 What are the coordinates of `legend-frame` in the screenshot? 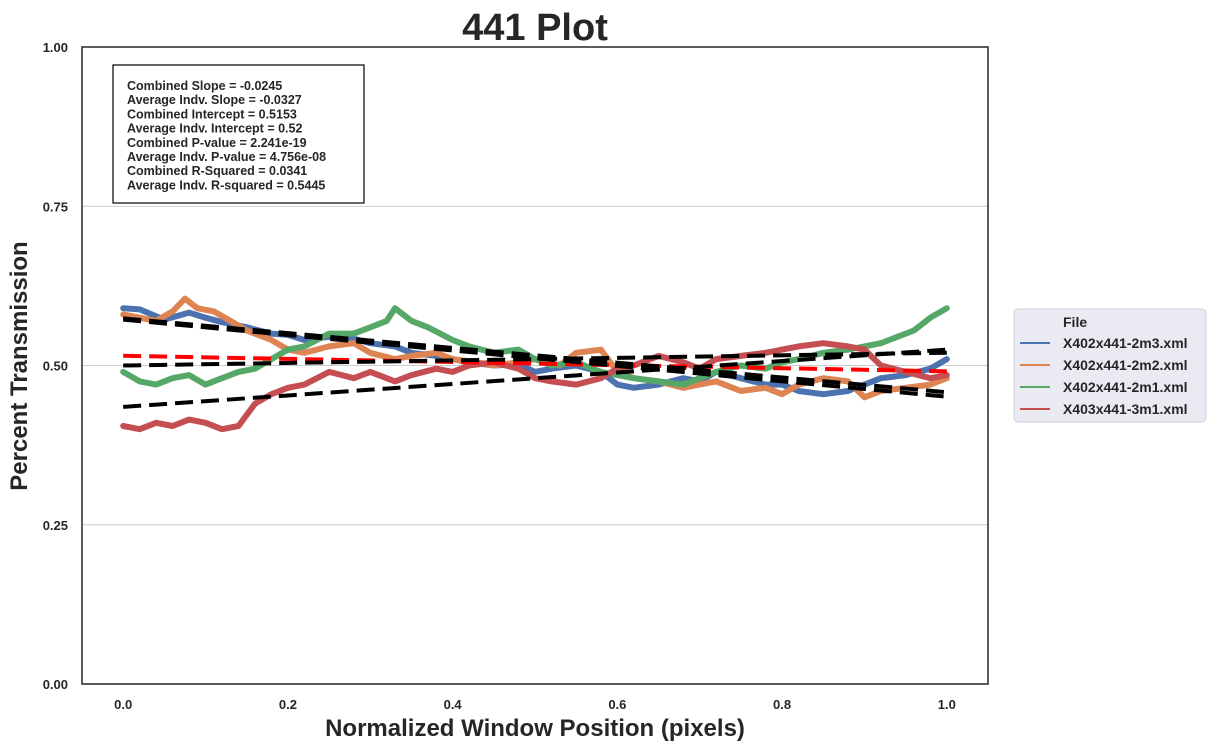 It's located at (1110, 365).